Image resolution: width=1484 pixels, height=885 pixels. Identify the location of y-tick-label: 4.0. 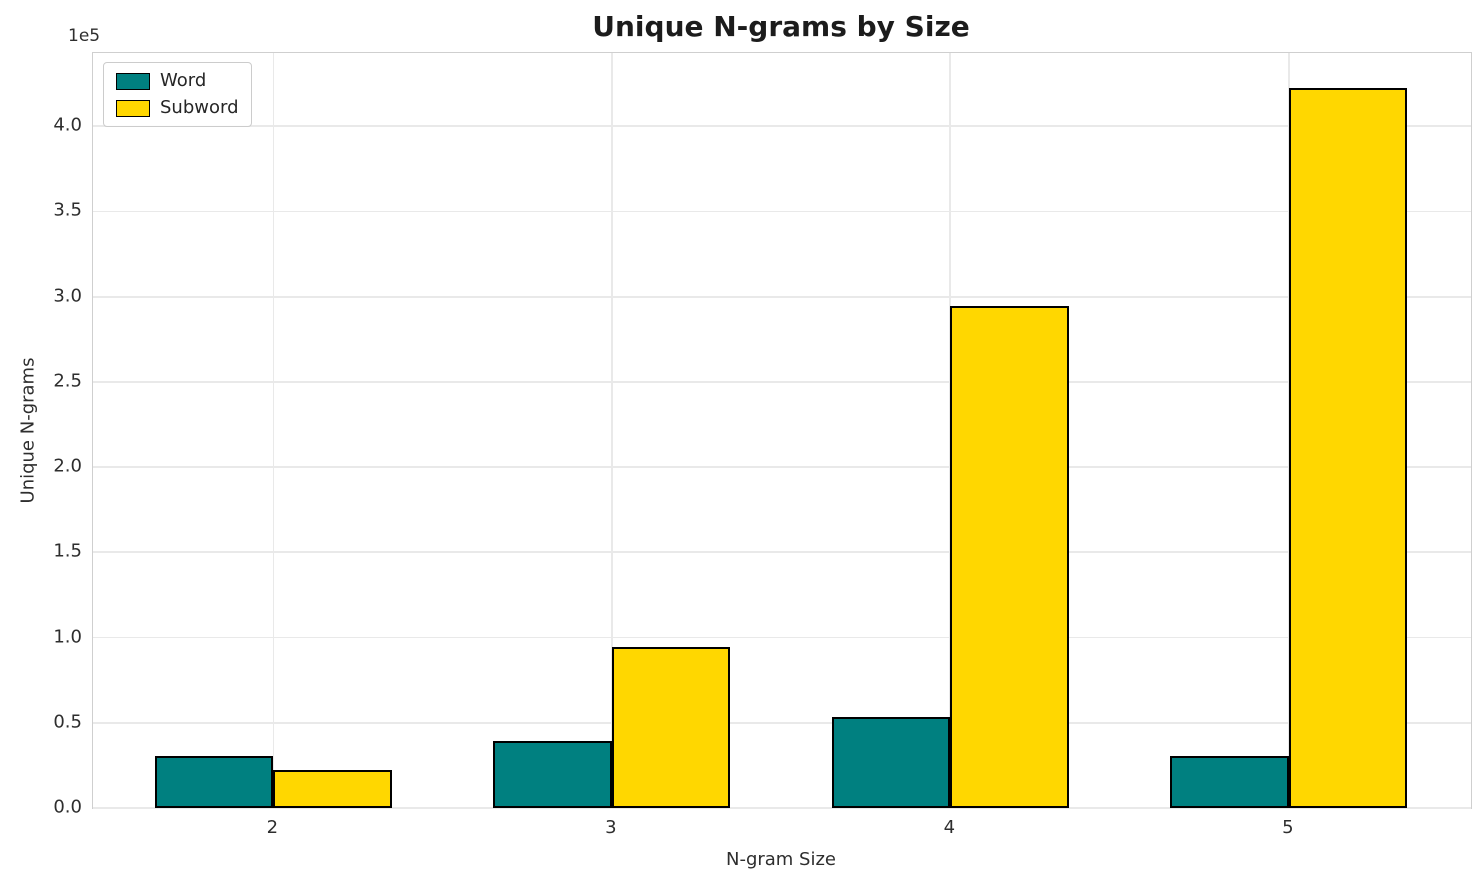
(67, 125).